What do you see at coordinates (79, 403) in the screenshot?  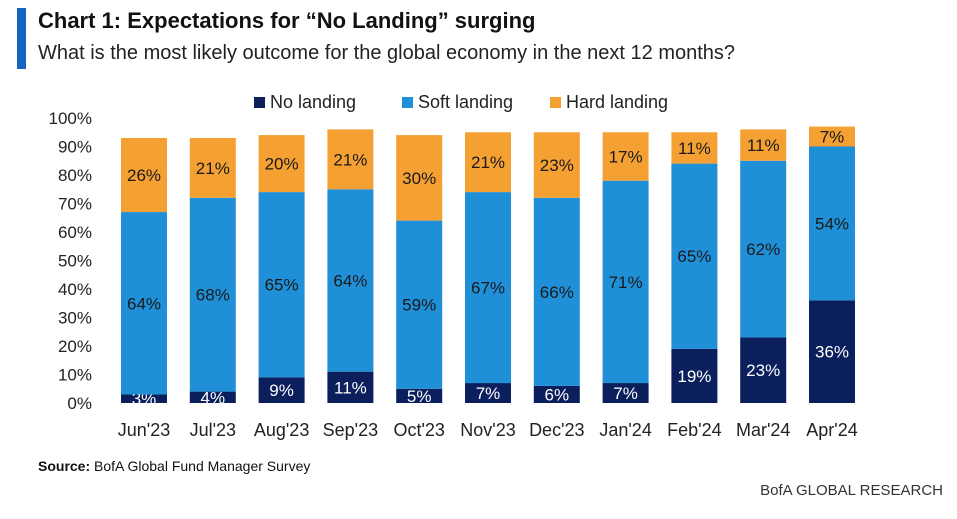 I see `y-tick-label: 0%` at bounding box center [79, 403].